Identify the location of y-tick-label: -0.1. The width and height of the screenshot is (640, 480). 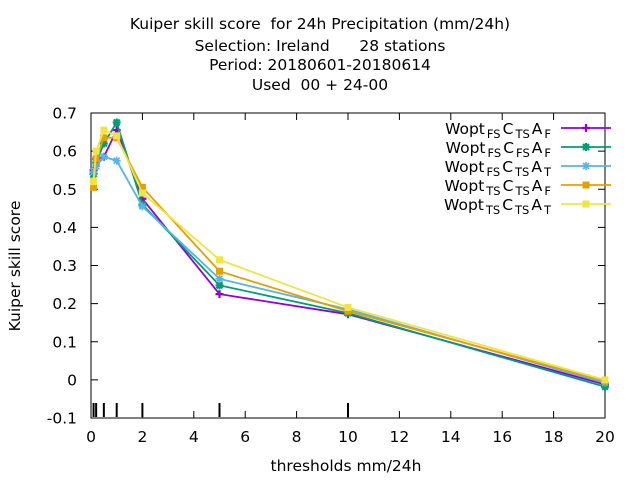
(62, 419).